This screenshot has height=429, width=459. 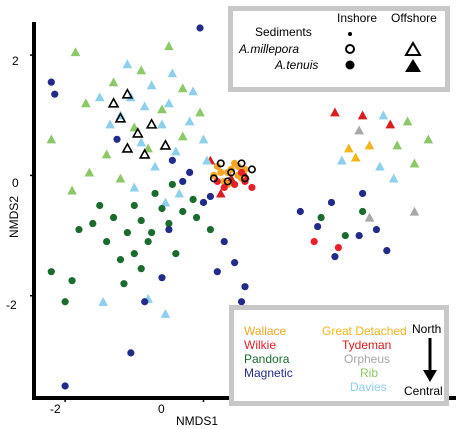 What do you see at coordinates (413, 48) in the screenshot?
I see `legend-millepora-offshore-marker` at bounding box center [413, 48].